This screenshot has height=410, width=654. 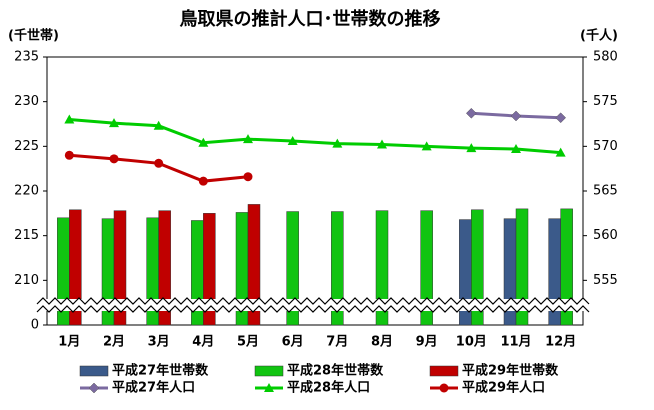 What do you see at coordinates (605, 235) in the screenshot?
I see `y2-tick-label: 560` at bounding box center [605, 235].